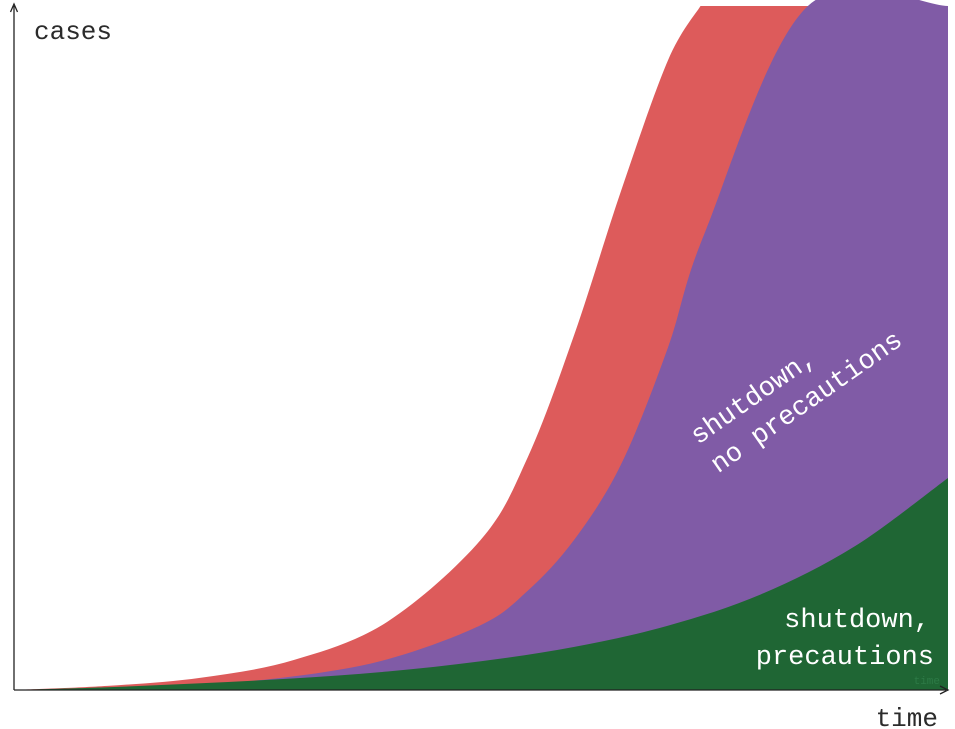 This screenshot has height=729, width=955. Describe the element at coordinates (845, 658) in the screenshot. I see `label-shutdown-precautions-line2: precautions` at that location.